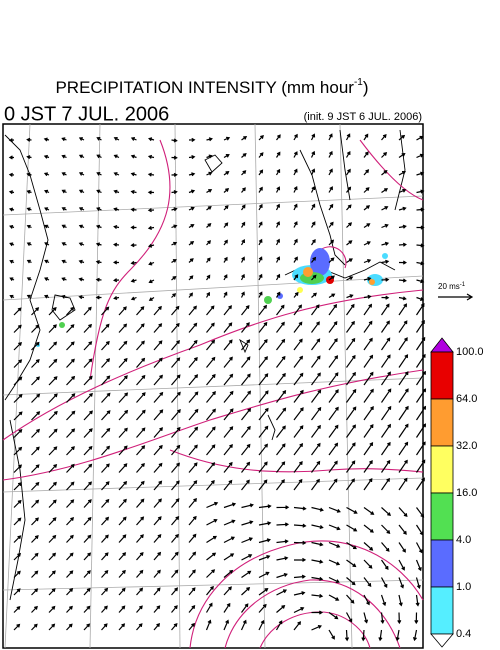 Image resolution: width=500 pixels, height=650 pixels. What do you see at coordinates (463, 634) in the screenshot?
I see `colorbar-label: 0.4` at bounding box center [463, 634].